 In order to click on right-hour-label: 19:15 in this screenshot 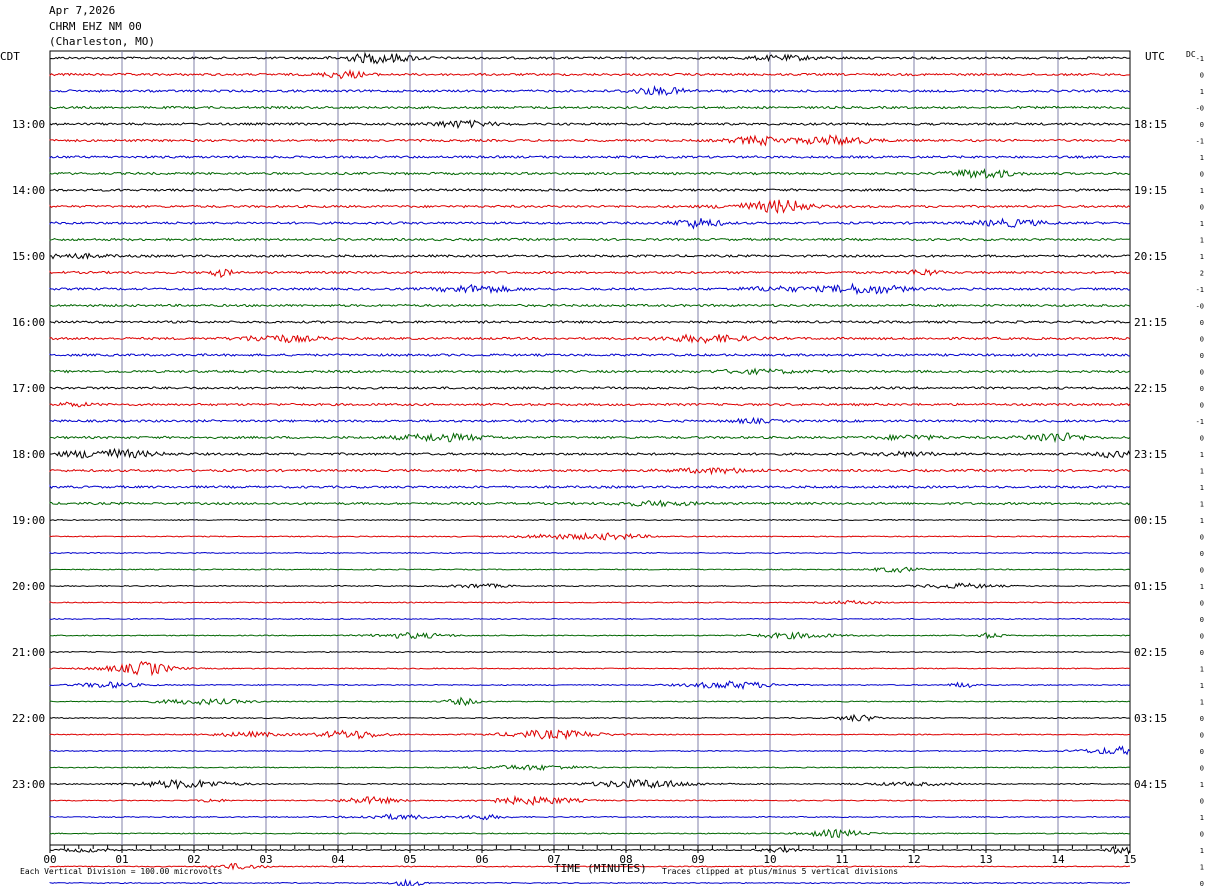, I will do `click(1150, 190)`.